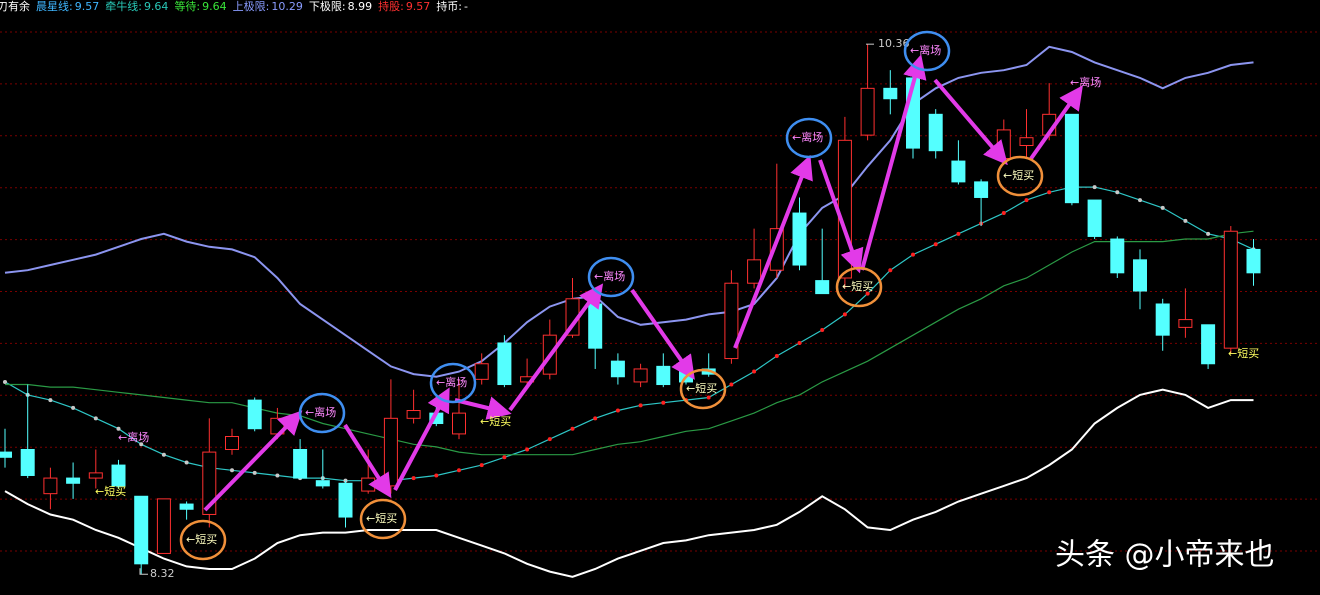 The height and width of the screenshot is (595, 1320). I want to click on indicator-label: 上极限:, so click(251, 6).